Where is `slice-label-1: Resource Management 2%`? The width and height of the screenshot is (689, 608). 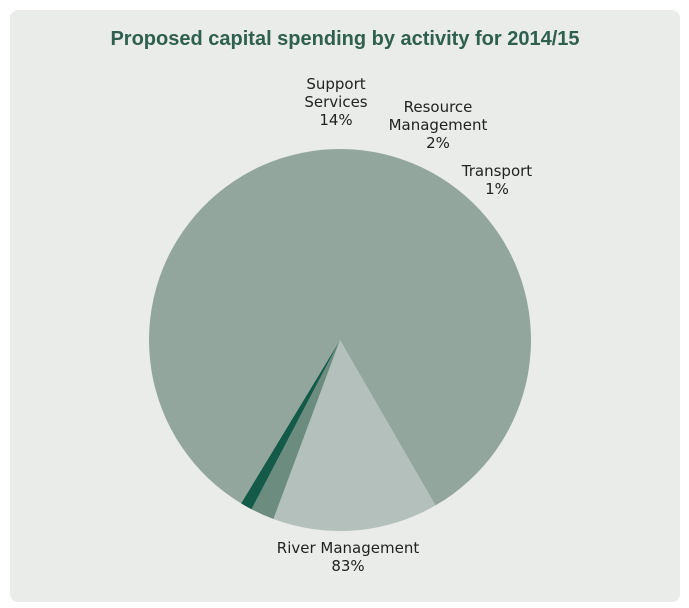
slice-label-1: Resource Management 2% is located at coordinates (438, 125).